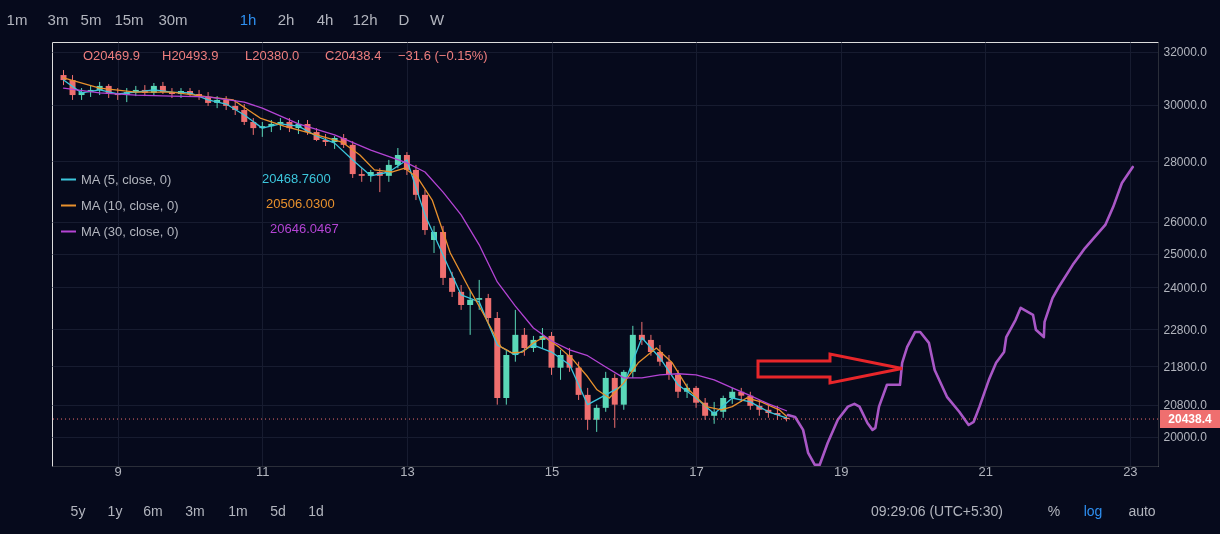 The image size is (1220, 534). What do you see at coordinates (153, 511) in the screenshot?
I see `text: 6m` at bounding box center [153, 511].